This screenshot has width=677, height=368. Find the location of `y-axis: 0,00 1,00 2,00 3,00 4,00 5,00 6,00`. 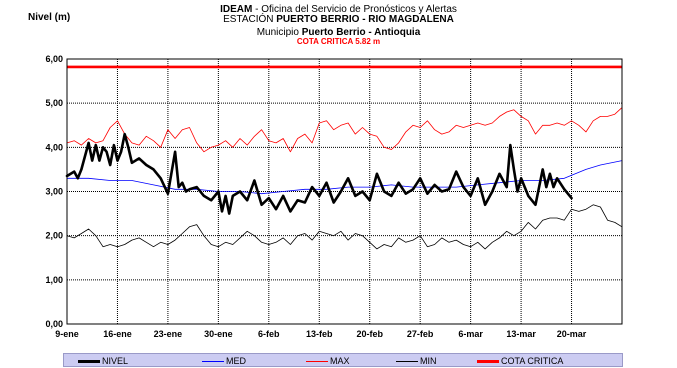

y-axis: 0,00 1,00 2,00 3,00 4,00 5,00 6,00 is located at coordinates (54, 191).